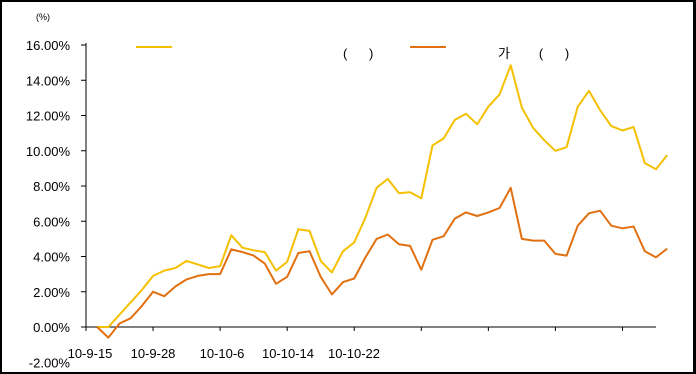 This screenshot has height=374, width=696. Describe the element at coordinates (153, 353) in the screenshot. I see `x-tick-label: 10-9-28` at that location.